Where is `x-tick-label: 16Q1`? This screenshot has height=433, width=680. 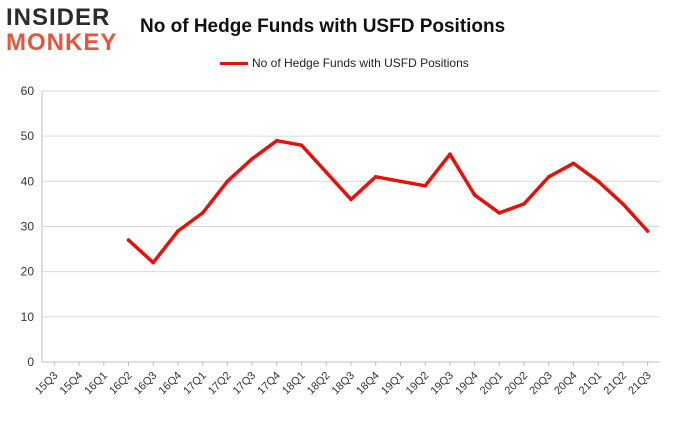
x-tick-label: 16Q1 is located at coordinates (96, 384).